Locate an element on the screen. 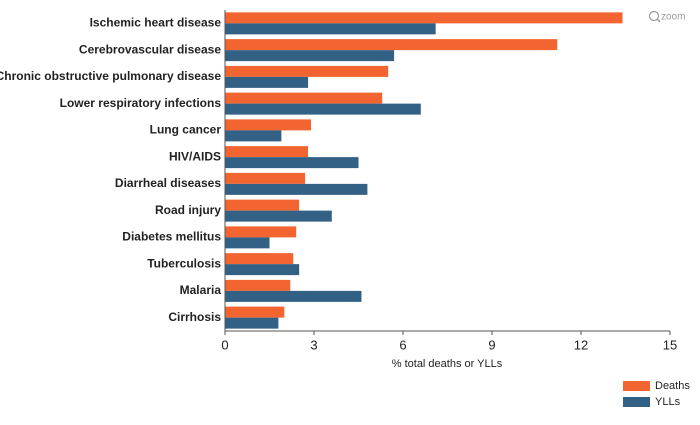 The height and width of the screenshot is (425, 700). x-axis-label: % total deaths or YLLs is located at coordinates (447, 364).